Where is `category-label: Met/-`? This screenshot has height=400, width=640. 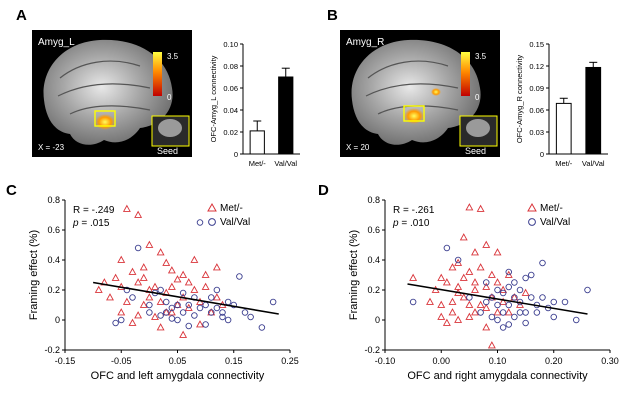 category-label: Met/- is located at coordinates (258, 163).